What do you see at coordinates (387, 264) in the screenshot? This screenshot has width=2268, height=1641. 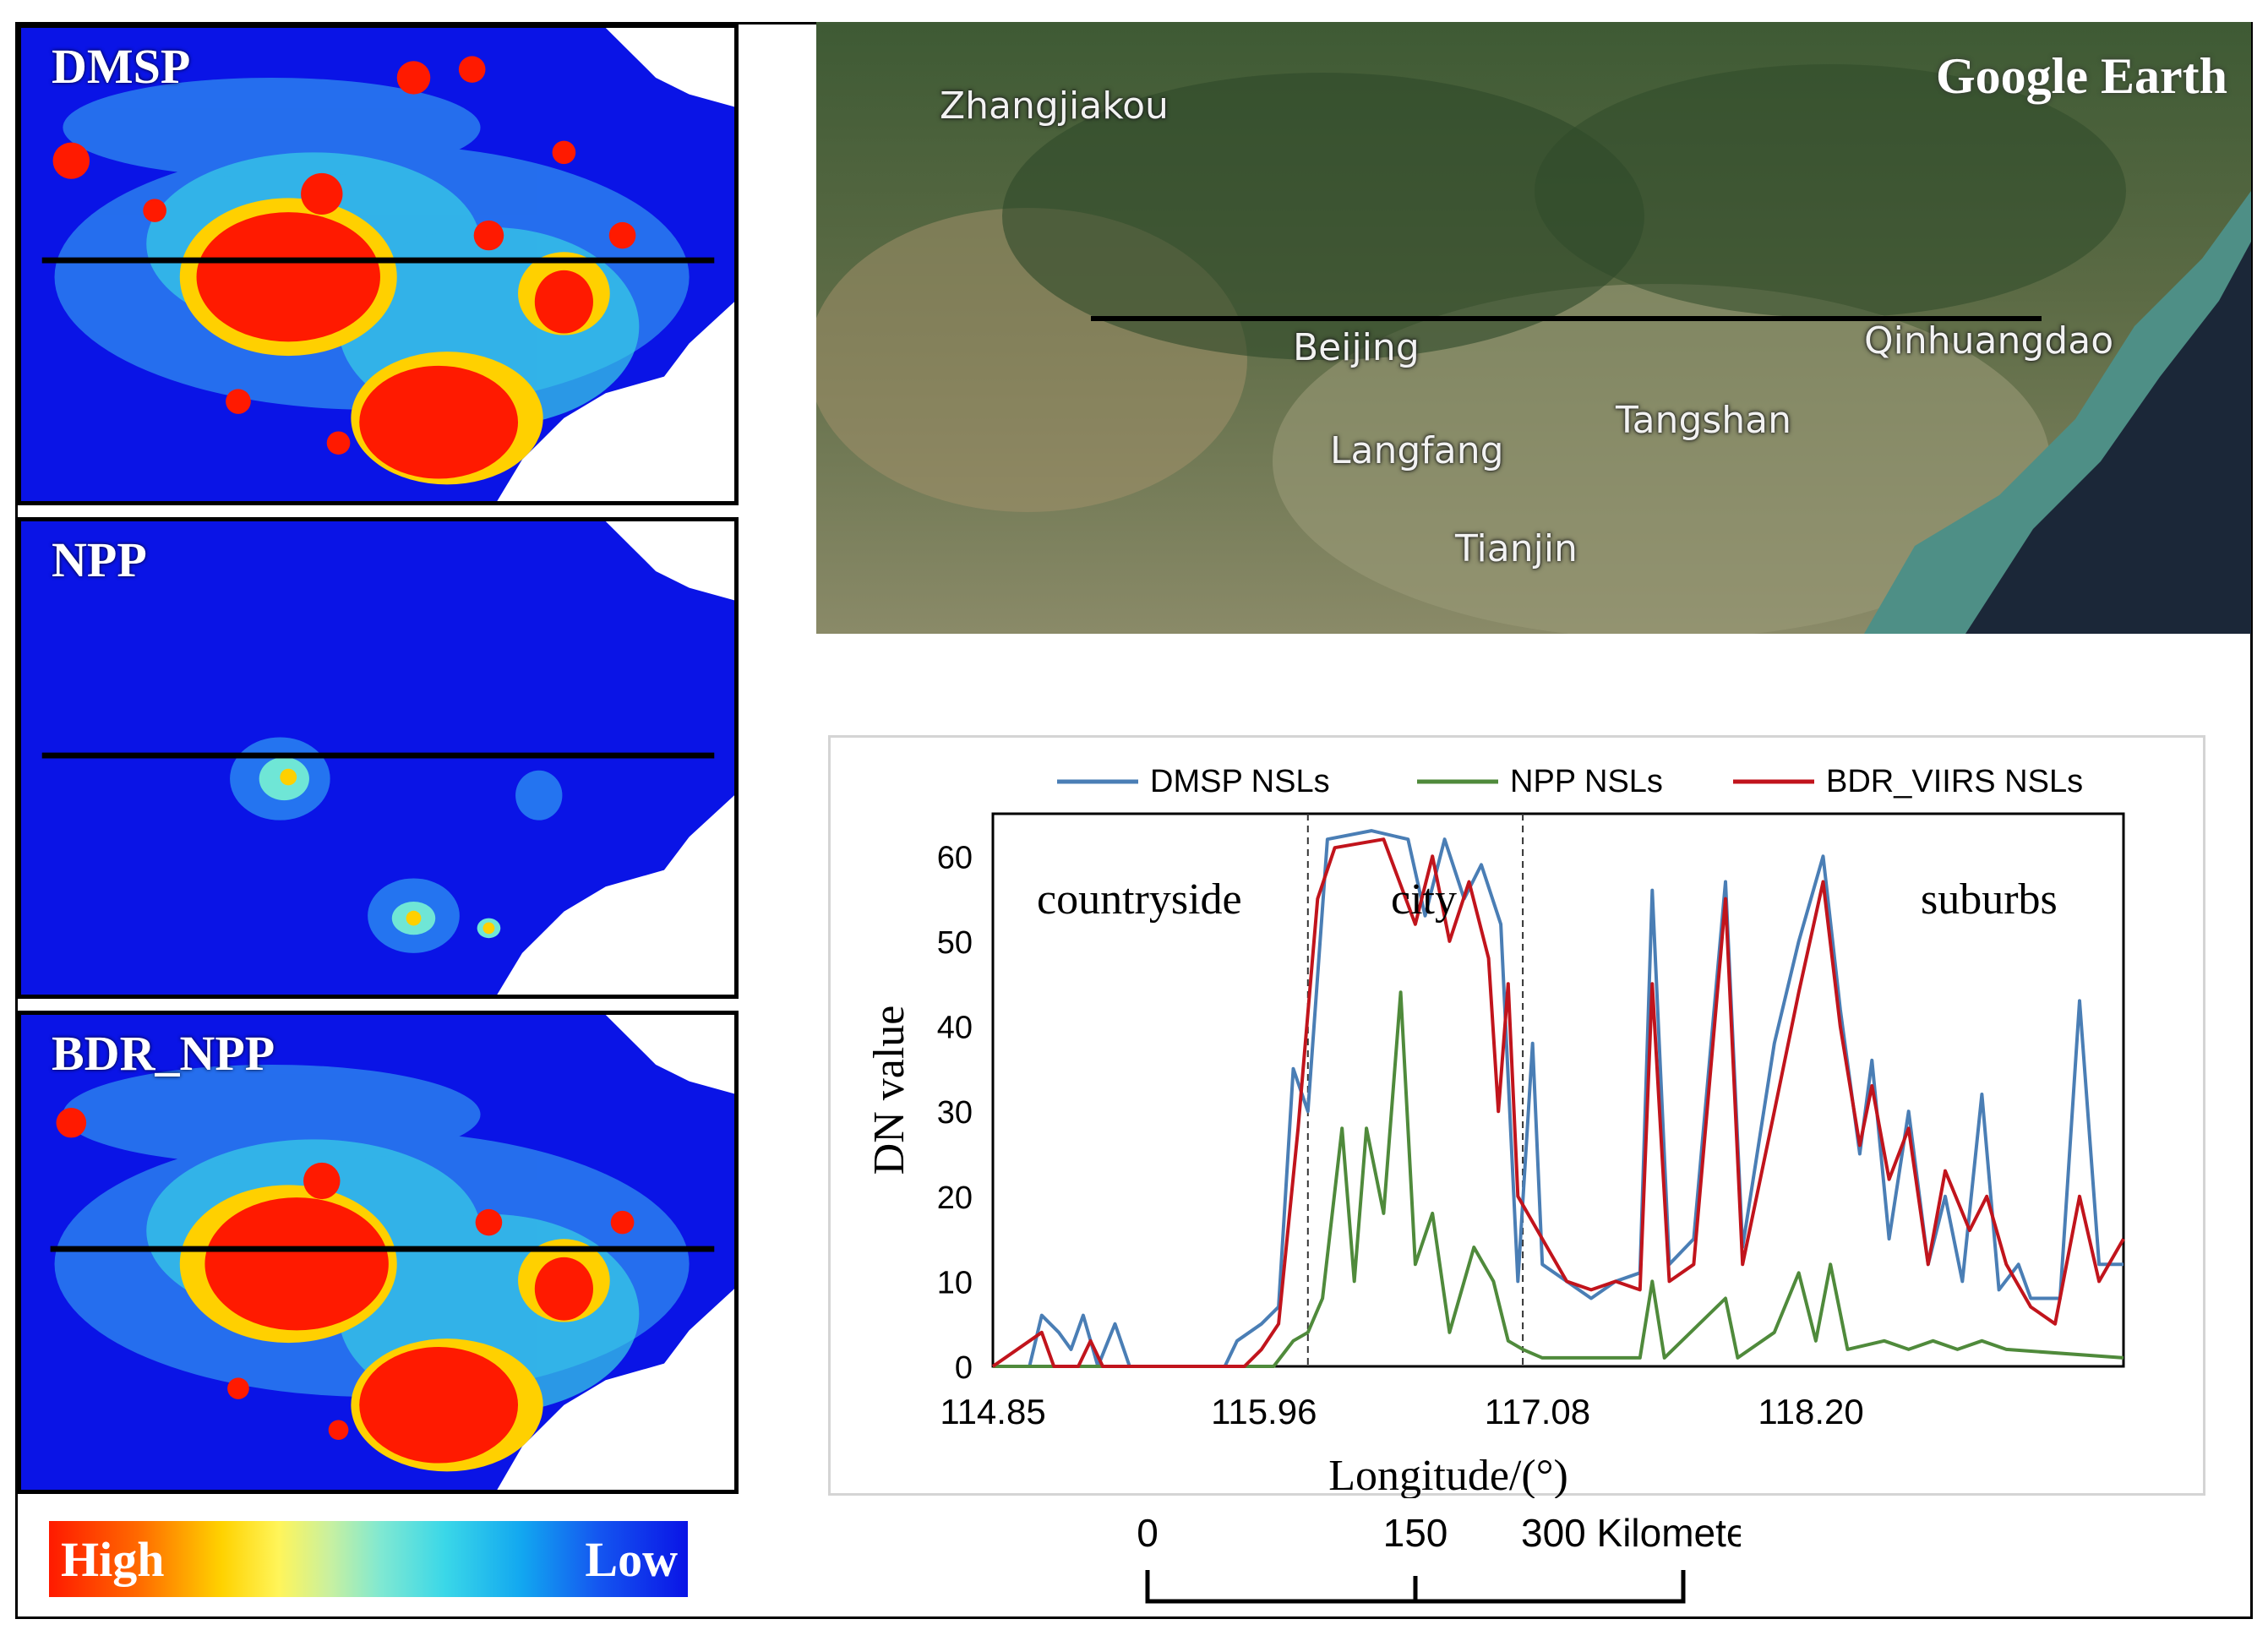 I see `dmsp-nightlight-map` at bounding box center [387, 264].